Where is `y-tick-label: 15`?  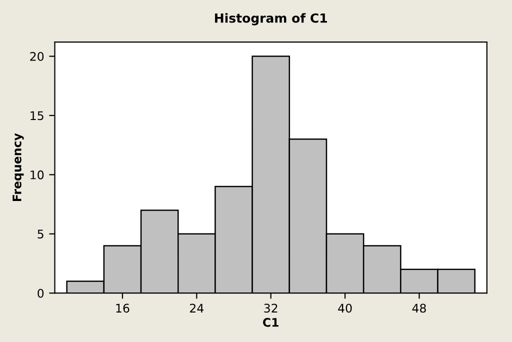 y-tick-label: 15 is located at coordinates (37, 115).